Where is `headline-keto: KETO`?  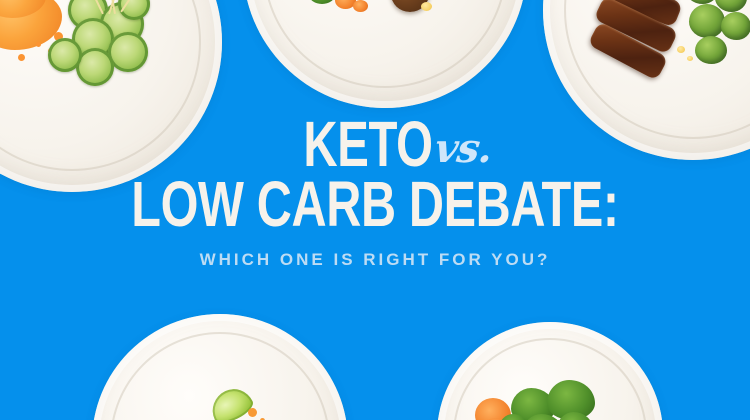
headline-keto: KETO is located at coordinates (368, 144).